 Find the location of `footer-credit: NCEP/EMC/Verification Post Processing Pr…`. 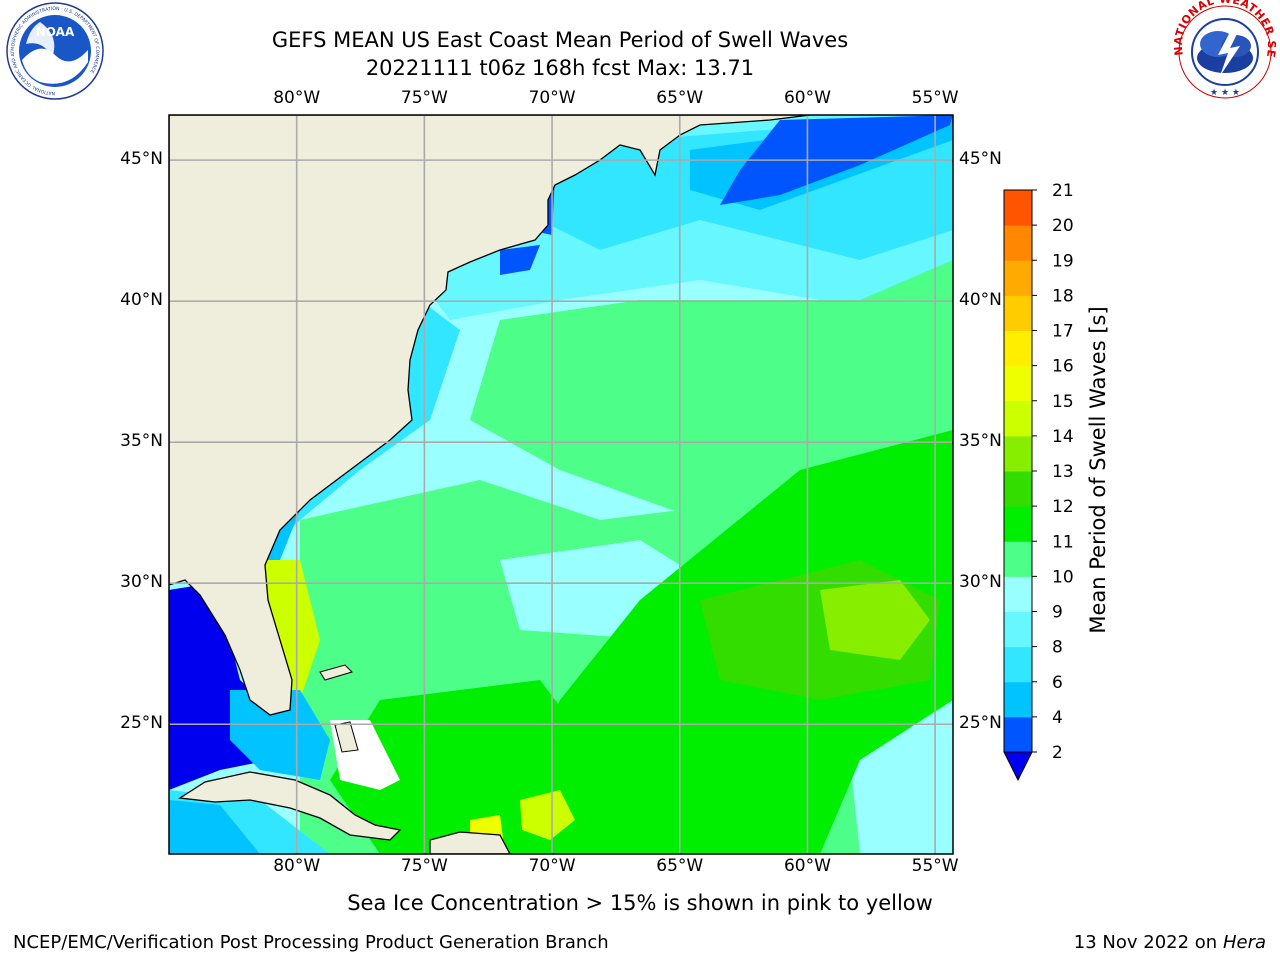

footer-credit: NCEP/EMC/Verification Post Processing Pr… is located at coordinates (311, 942).